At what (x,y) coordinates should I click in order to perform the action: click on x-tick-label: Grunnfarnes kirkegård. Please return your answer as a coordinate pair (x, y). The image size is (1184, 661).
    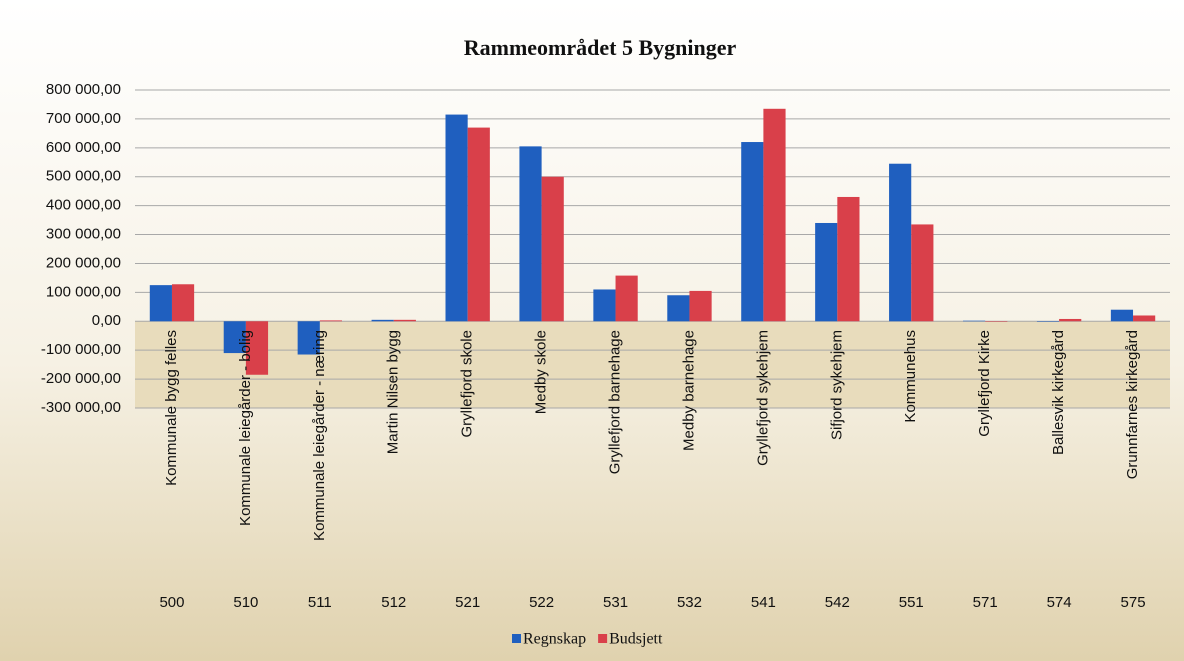
    Looking at the image, I should click on (1132, 404).